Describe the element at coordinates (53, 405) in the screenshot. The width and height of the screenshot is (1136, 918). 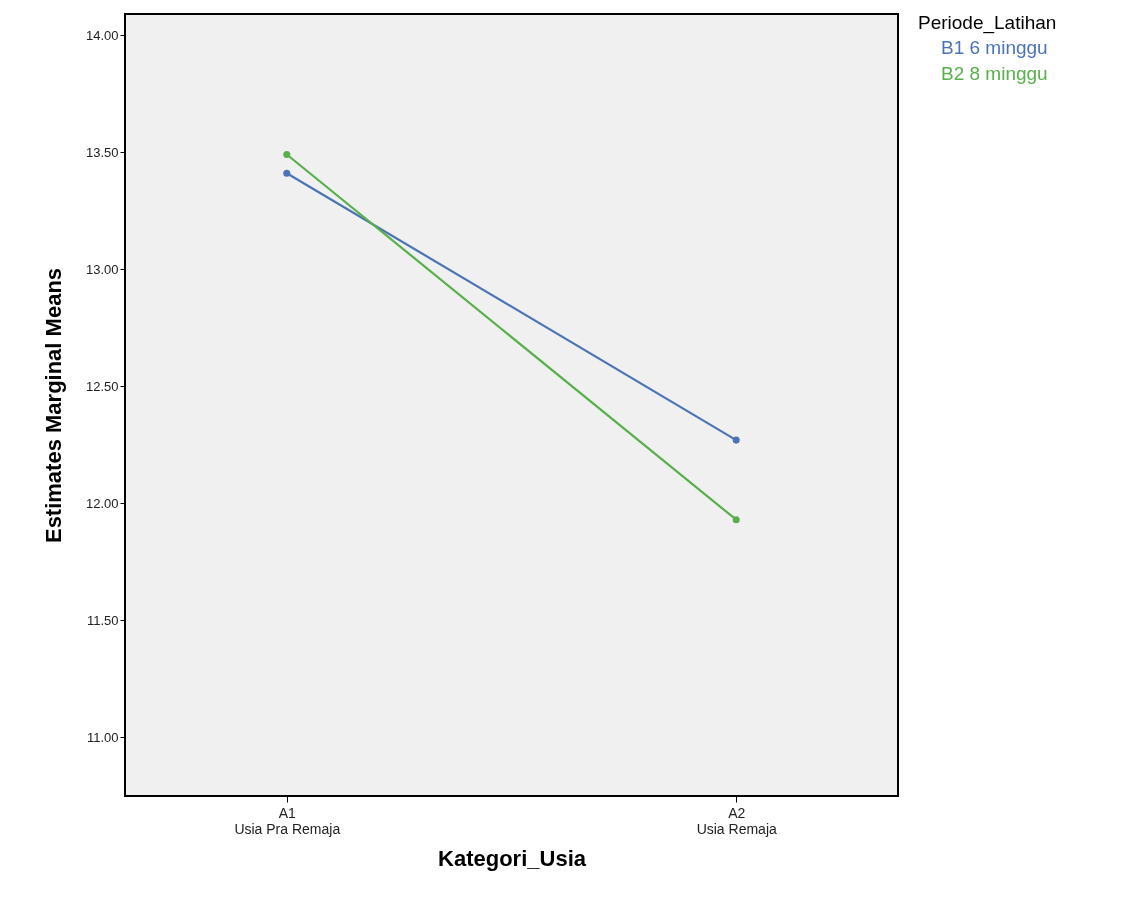
I see `y-axis-title: Estimates Marginal Means` at that location.